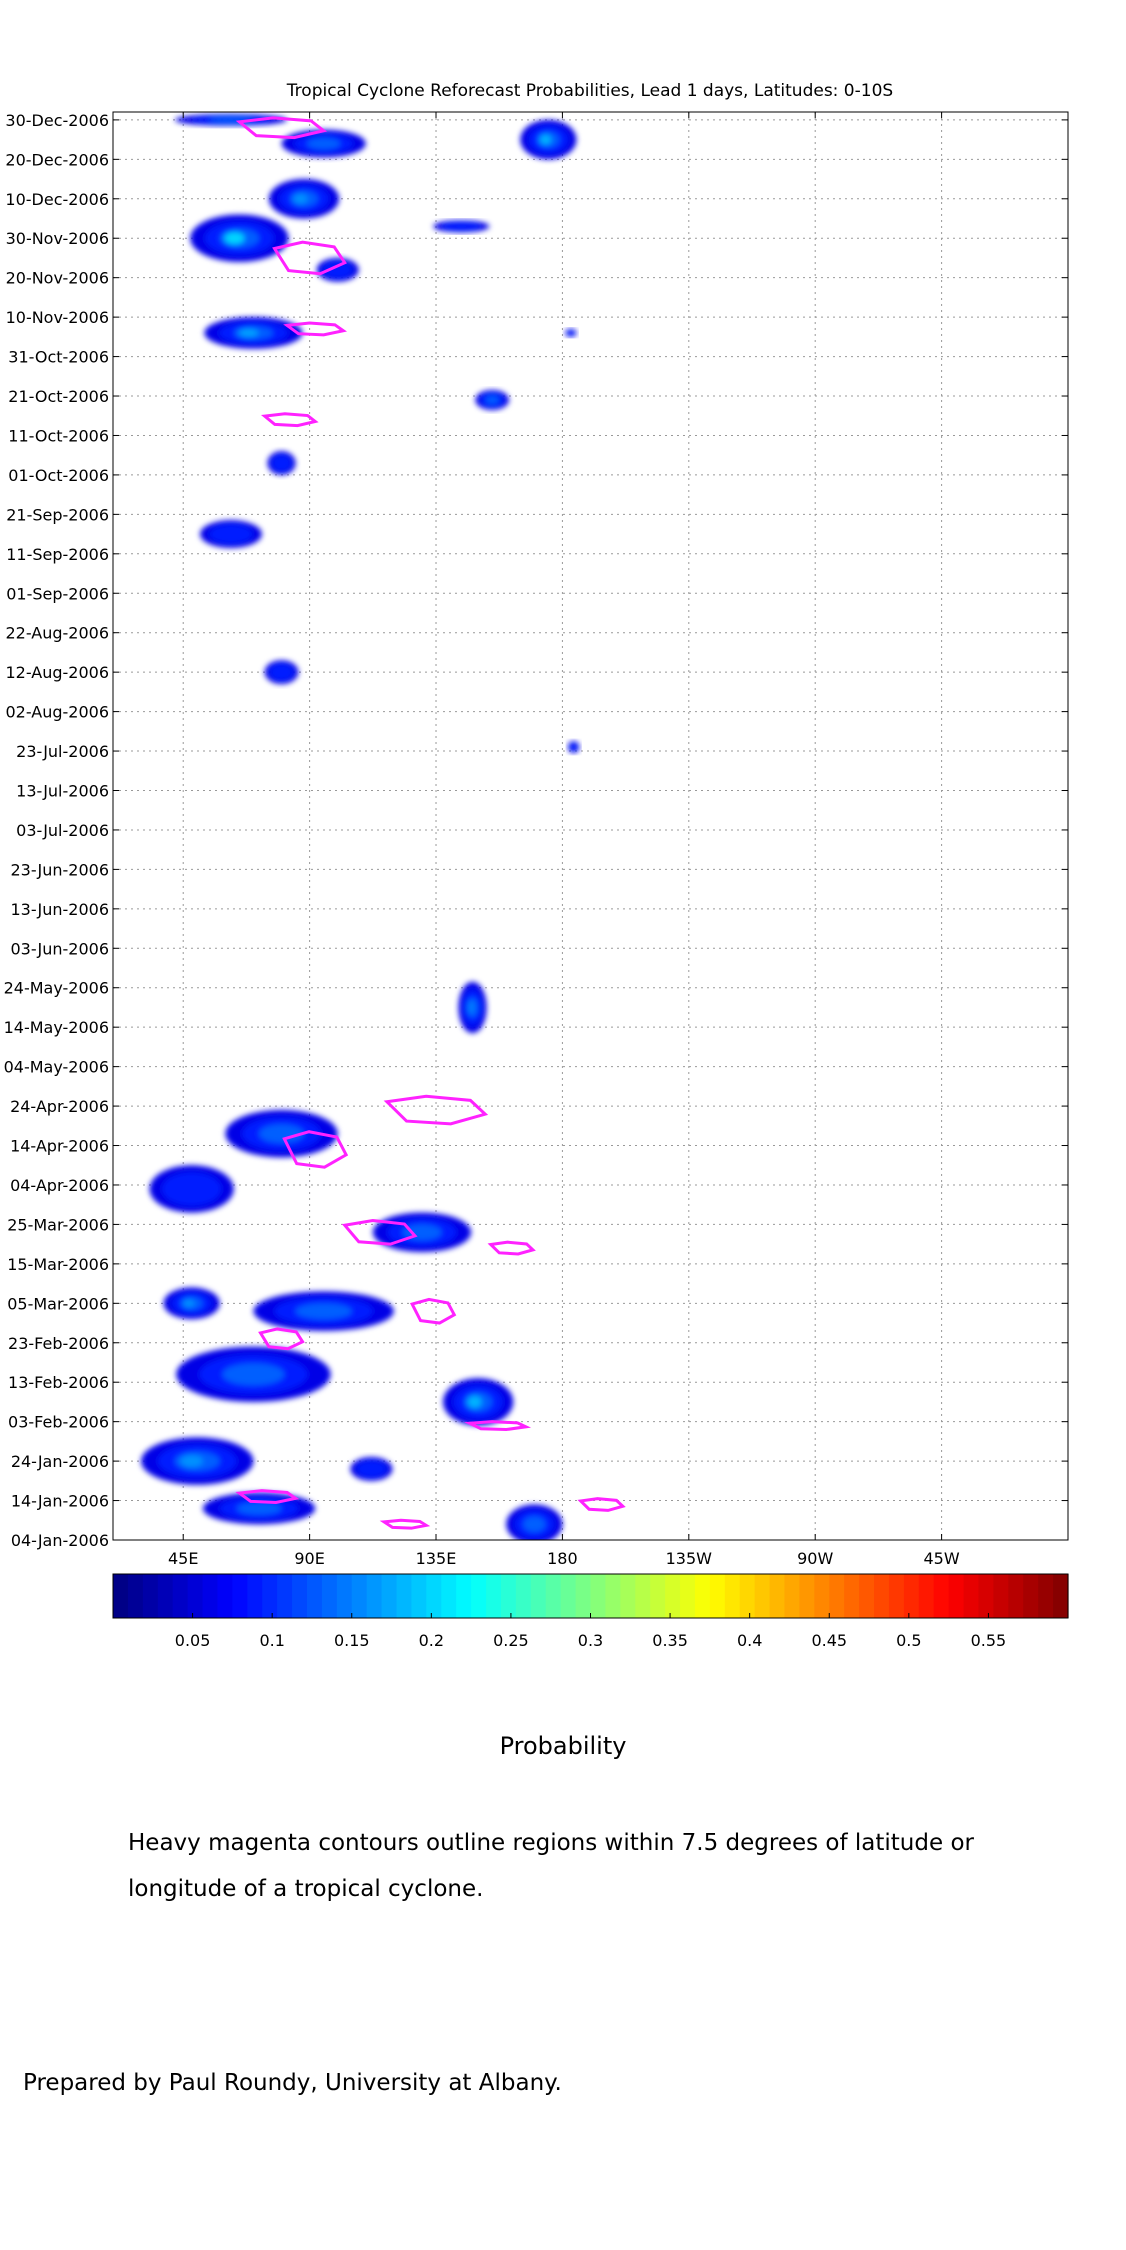 This screenshot has width=1126, height=2250. Describe the element at coordinates (58, 435) in the screenshot. I see `y-tick-label: 11-Oct-2006` at that location.